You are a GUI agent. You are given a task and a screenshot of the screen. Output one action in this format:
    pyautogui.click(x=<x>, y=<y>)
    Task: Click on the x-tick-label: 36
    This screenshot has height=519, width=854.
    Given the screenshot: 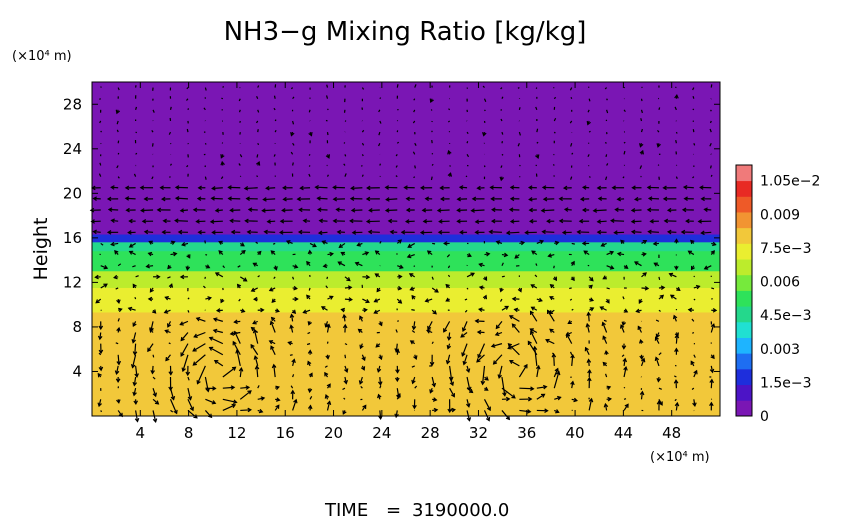 What is the action you would take?
    pyautogui.click(x=526, y=433)
    